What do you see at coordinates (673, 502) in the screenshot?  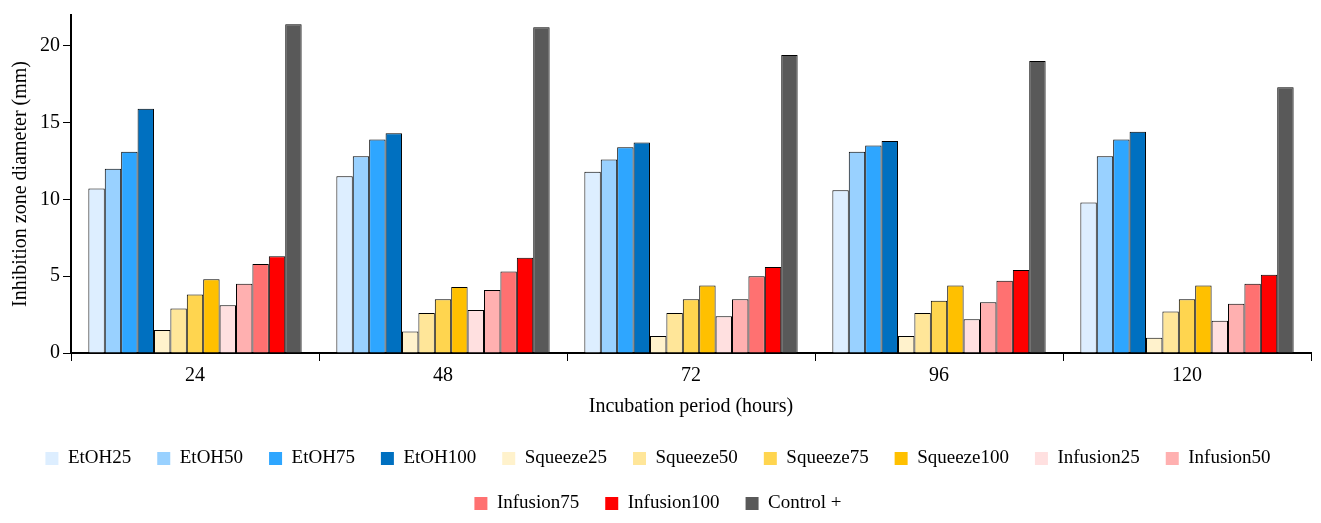 I see `legend-label: Infusion100` at bounding box center [673, 502].